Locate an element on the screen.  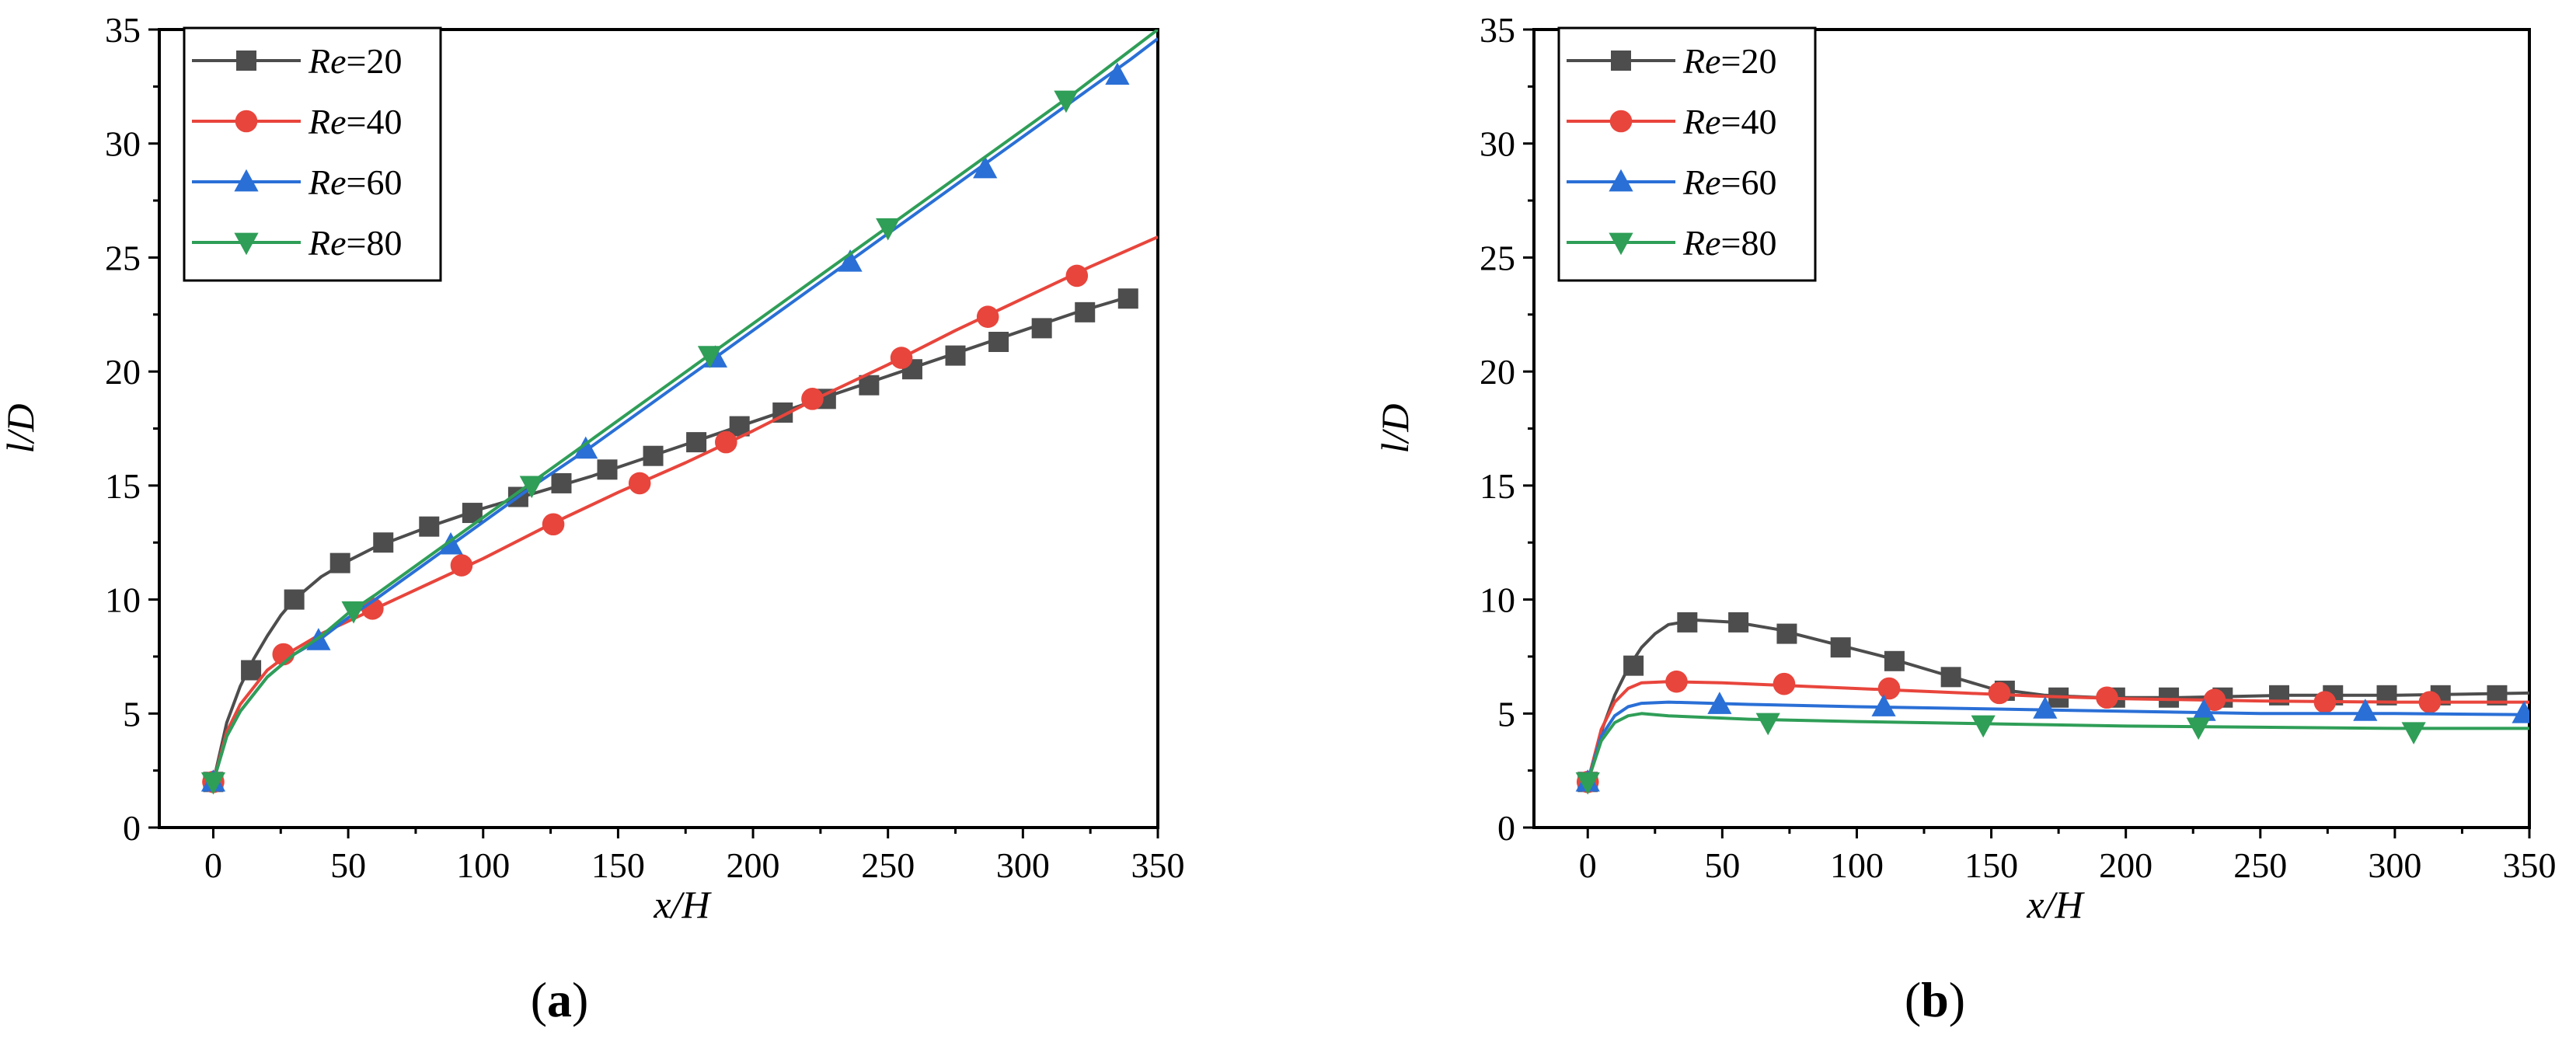
y-tick-label-b-25: 25 is located at coordinates (1497, 257).